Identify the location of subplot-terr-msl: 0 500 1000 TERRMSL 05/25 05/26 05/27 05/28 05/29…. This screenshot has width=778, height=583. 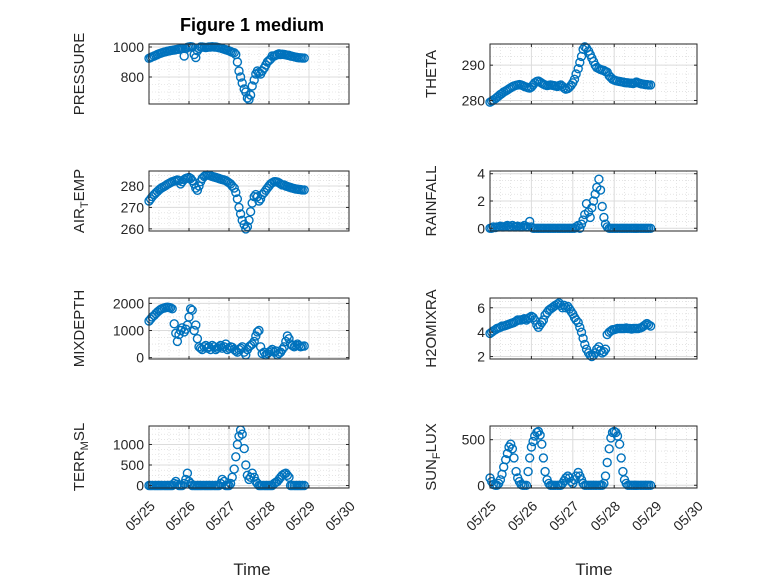
(214, 478).